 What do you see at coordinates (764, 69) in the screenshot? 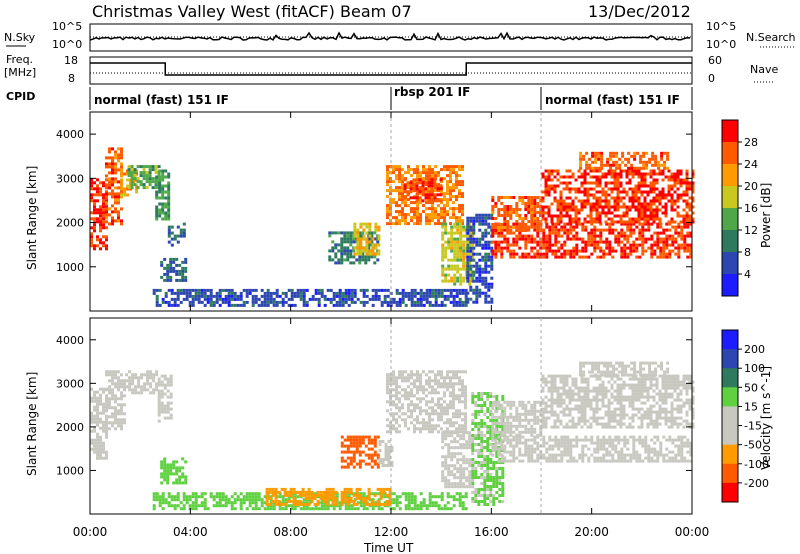
I see `nave-label: Nave` at bounding box center [764, 69].